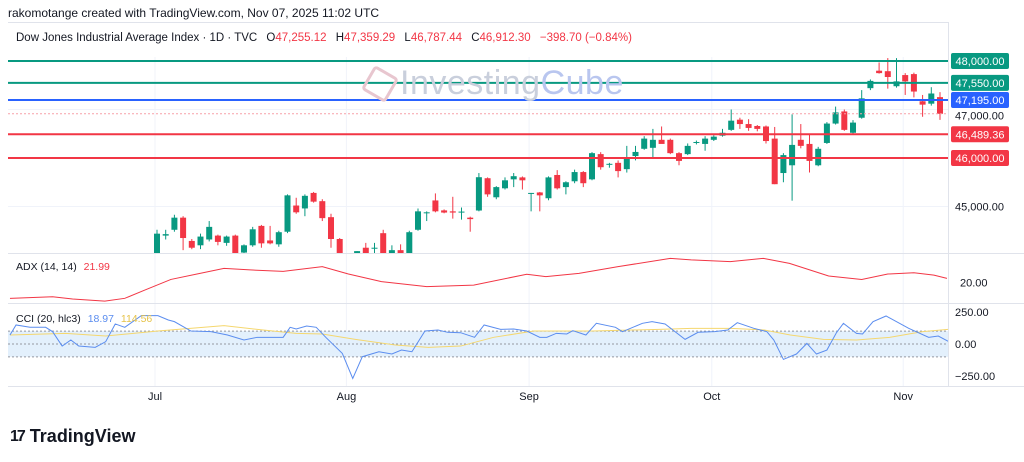  I want to click on time-axis-label: Sep, so click(529, 397).